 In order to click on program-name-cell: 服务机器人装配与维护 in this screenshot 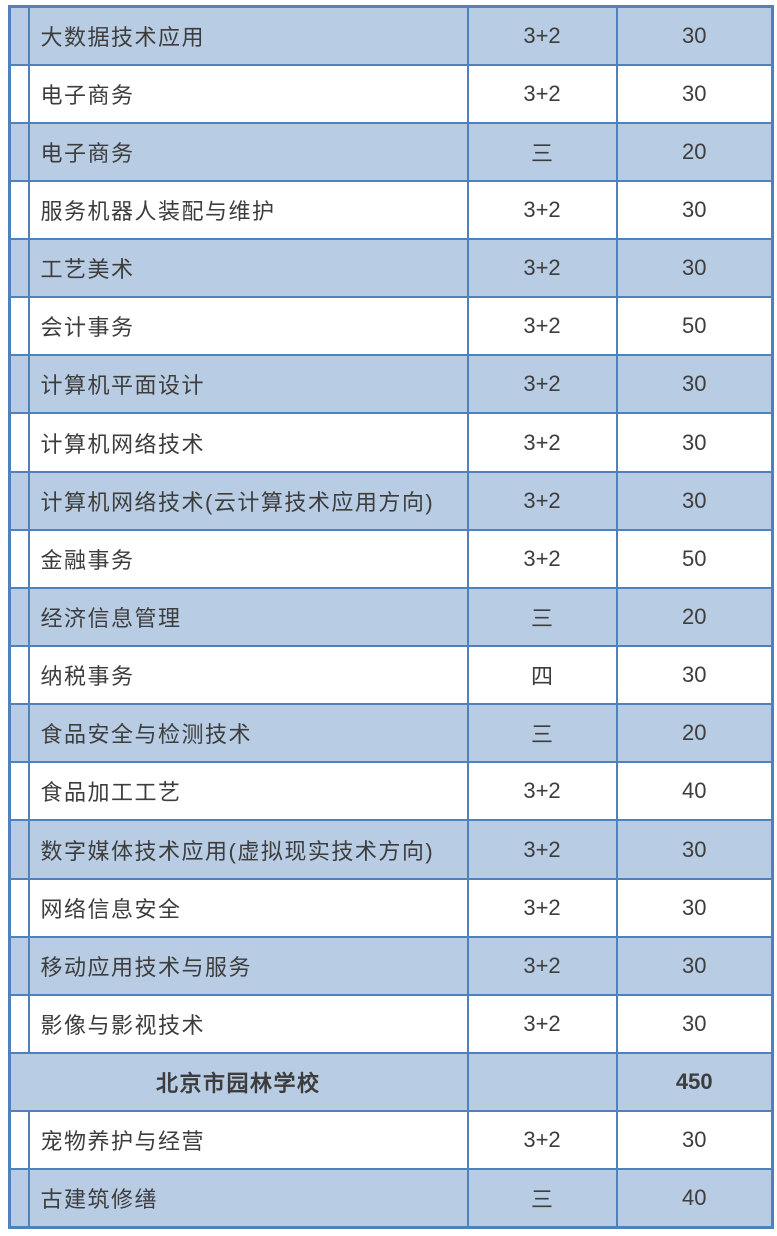, I will do `click(248, 210)`.